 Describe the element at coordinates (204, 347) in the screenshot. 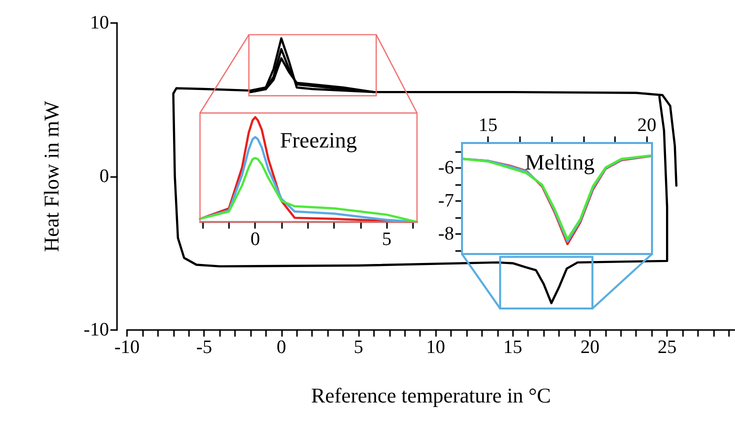

I see `x-tick-label: -5` at that location.